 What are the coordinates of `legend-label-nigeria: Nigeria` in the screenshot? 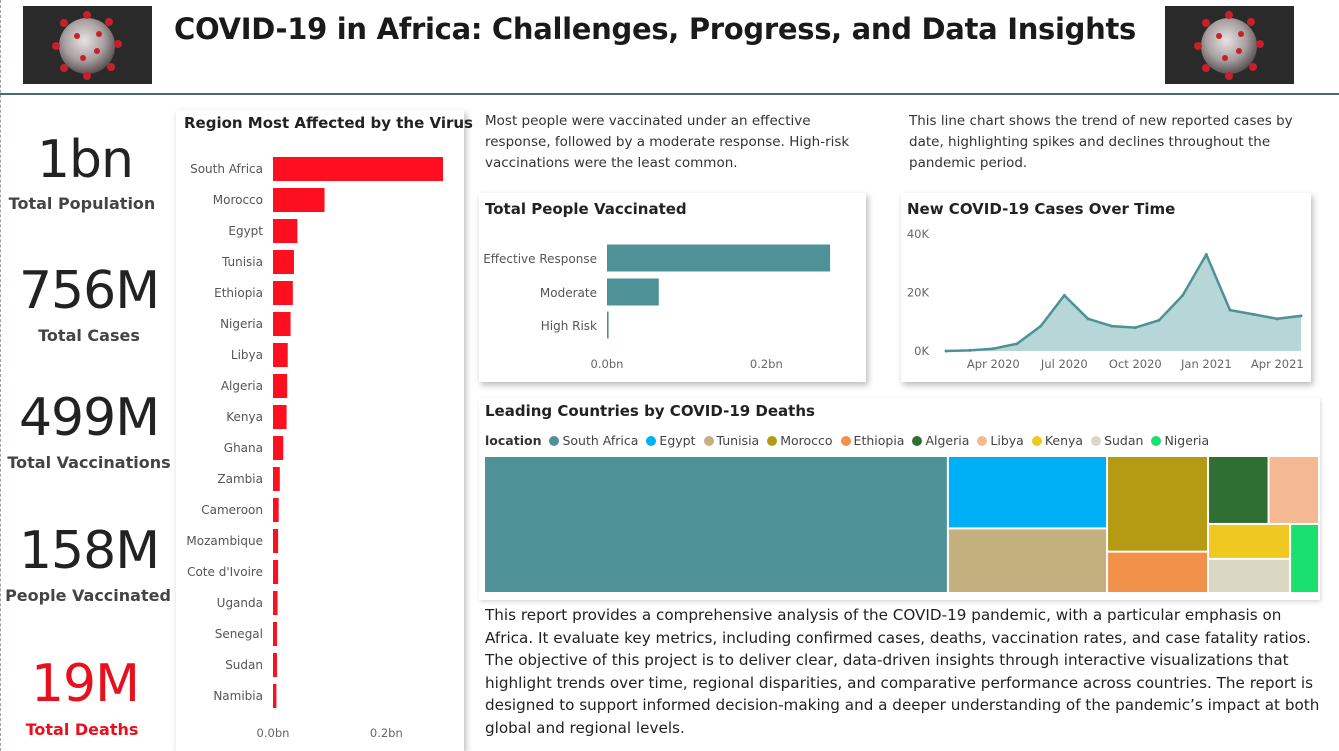 It's located at (1187, 440).